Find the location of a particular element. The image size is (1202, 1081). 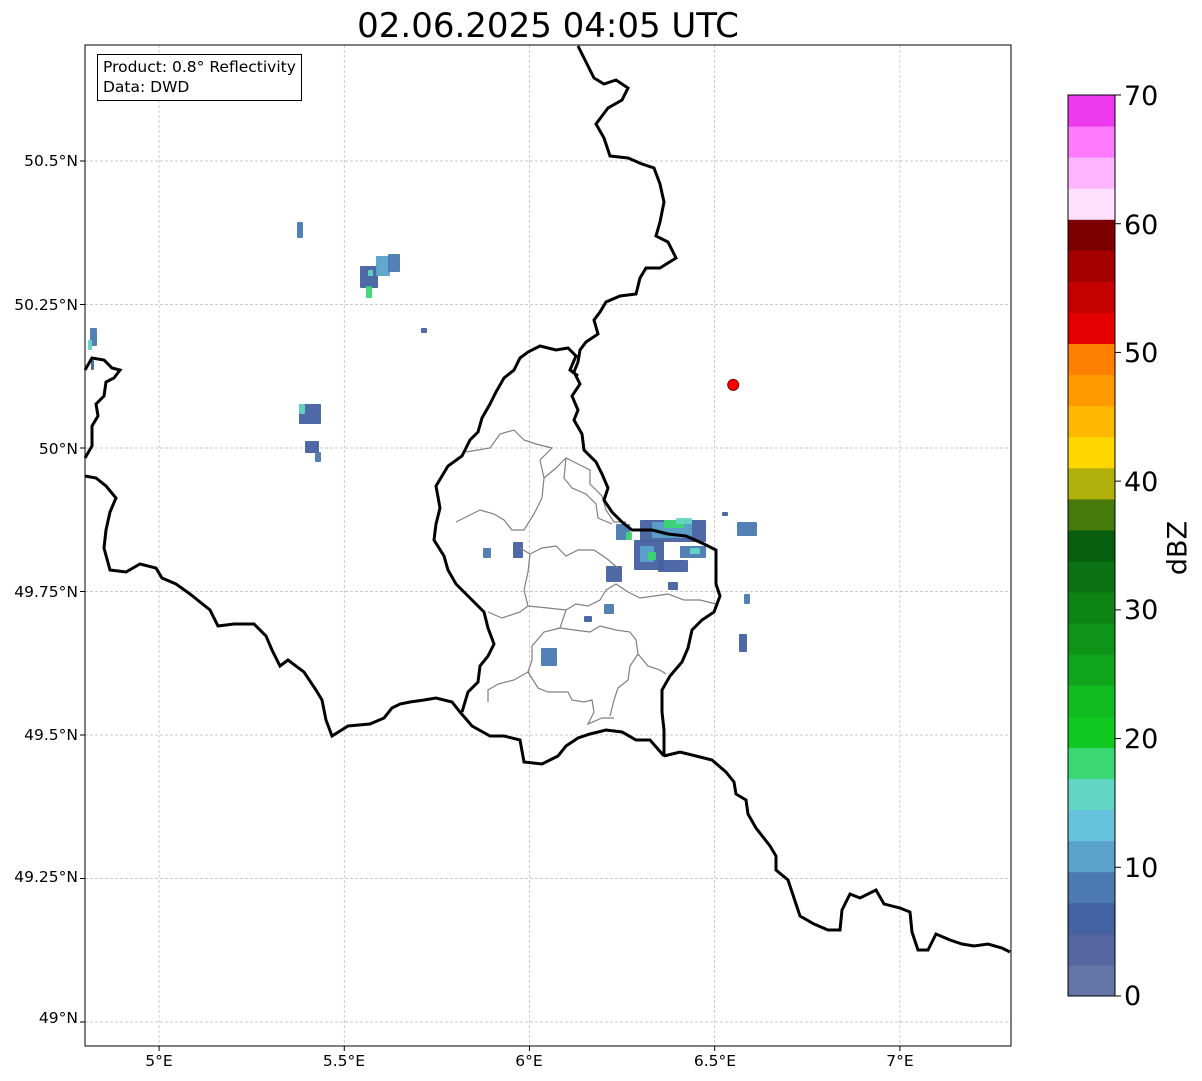

lat-tick-label: 49°N is located at coordinates (58, 1018).